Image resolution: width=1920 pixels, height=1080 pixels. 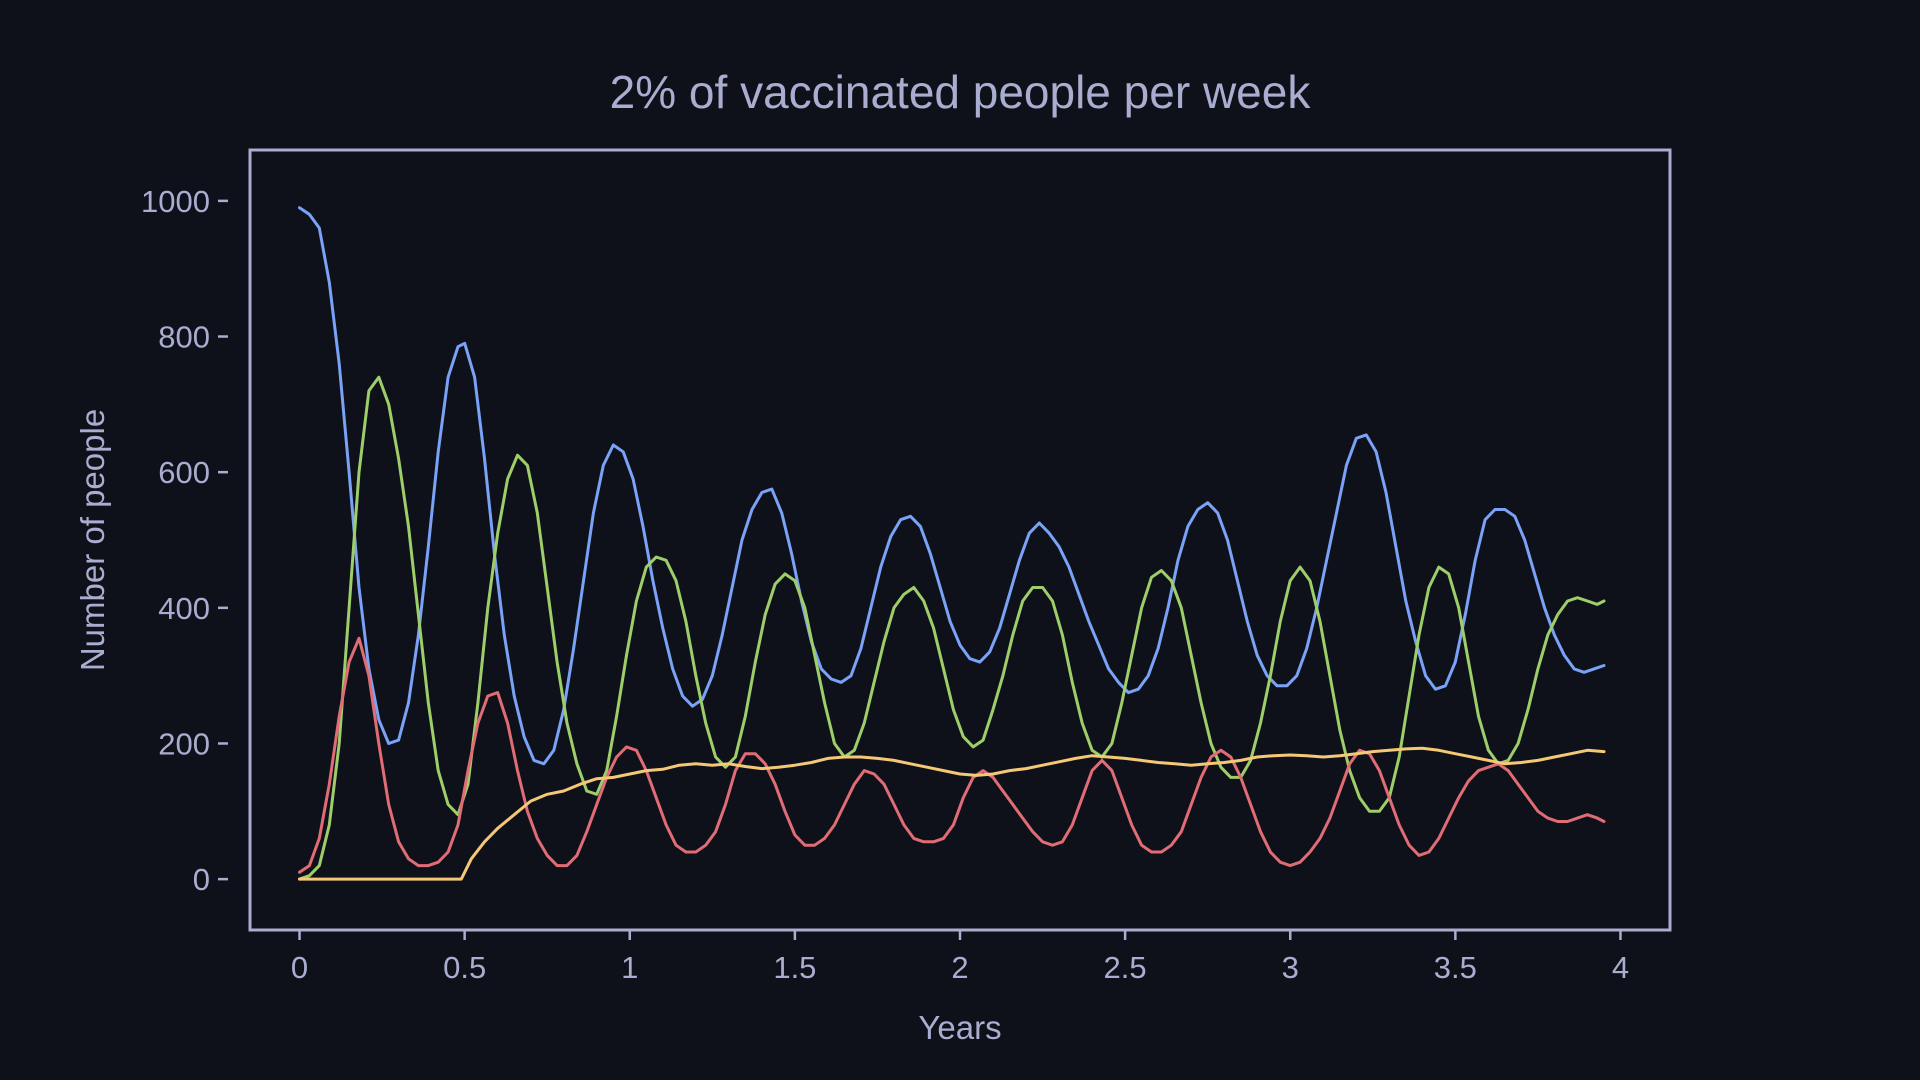 What do you see at coordinates (184, 540) in the screenshot?
I see `y-axis: 0 200 400 600 800 1000` at bounding box center [184, 540].